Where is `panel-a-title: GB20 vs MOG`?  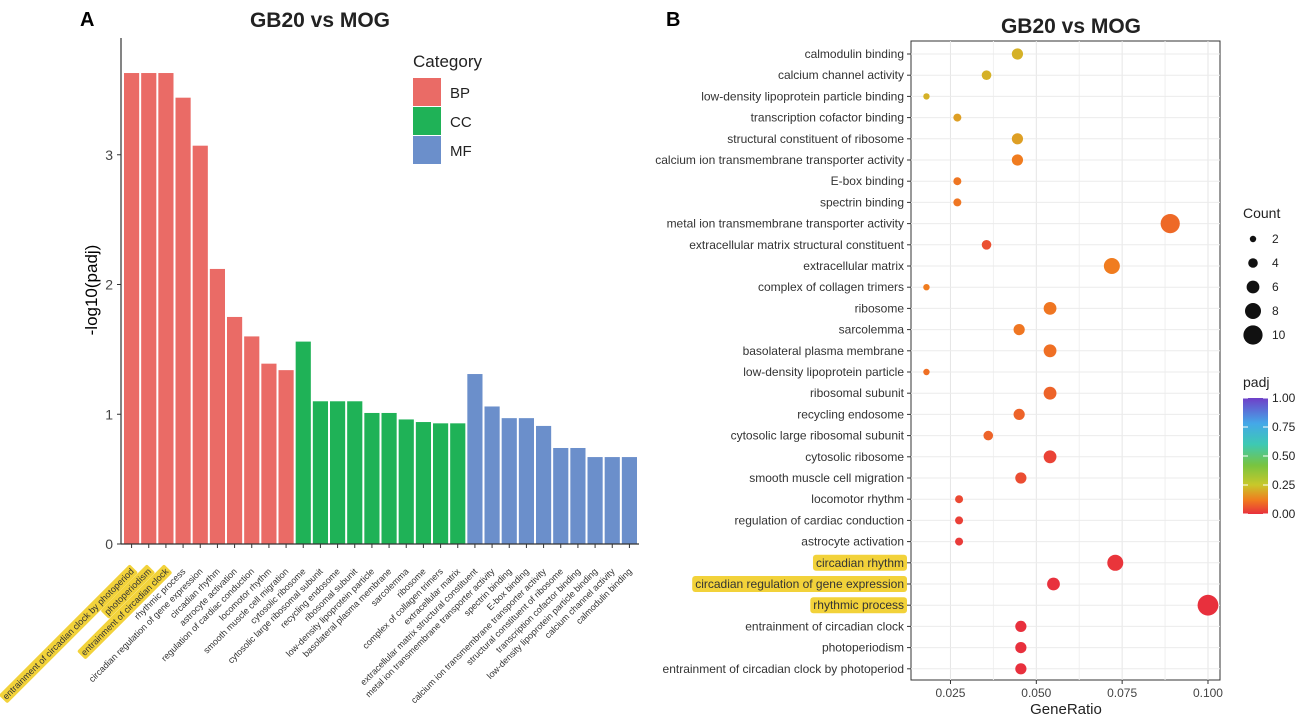
panel-a-title: GB20 vs MOG is located at coordinates (320, 20).